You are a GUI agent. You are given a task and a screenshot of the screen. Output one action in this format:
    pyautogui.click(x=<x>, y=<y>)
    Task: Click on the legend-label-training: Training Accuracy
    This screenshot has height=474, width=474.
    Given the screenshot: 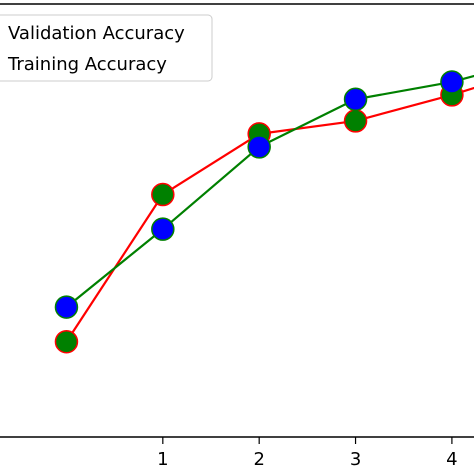 What is the action you would take?
    pyautogui.click(x=87, y=64)
    